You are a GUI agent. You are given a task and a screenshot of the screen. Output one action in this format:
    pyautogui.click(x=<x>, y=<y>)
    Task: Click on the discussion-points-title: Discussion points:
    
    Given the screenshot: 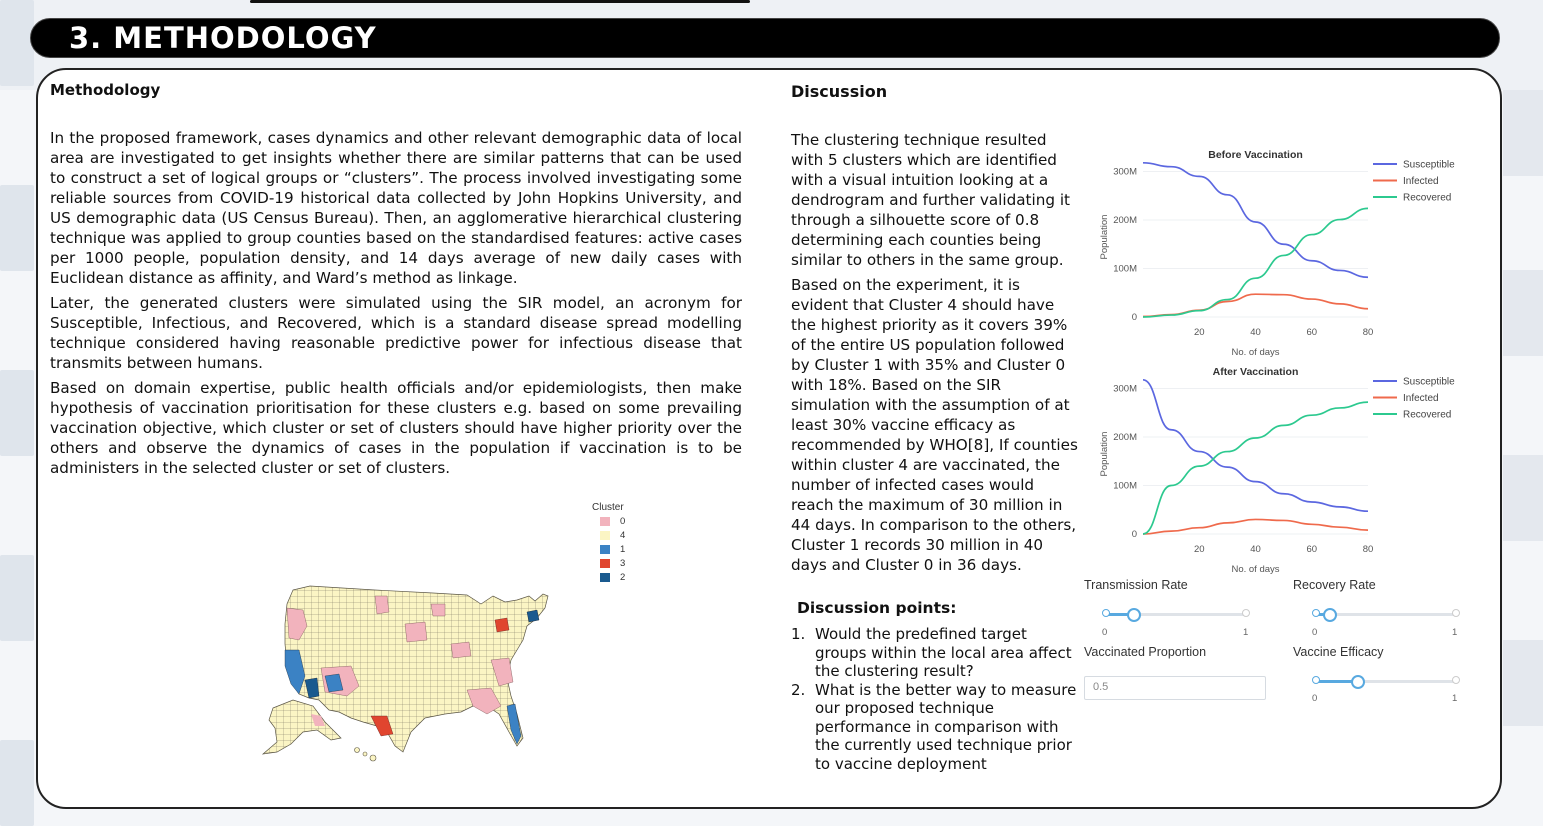 What is the action you would take?
    pyautogui.click(x=877, y=608)
    